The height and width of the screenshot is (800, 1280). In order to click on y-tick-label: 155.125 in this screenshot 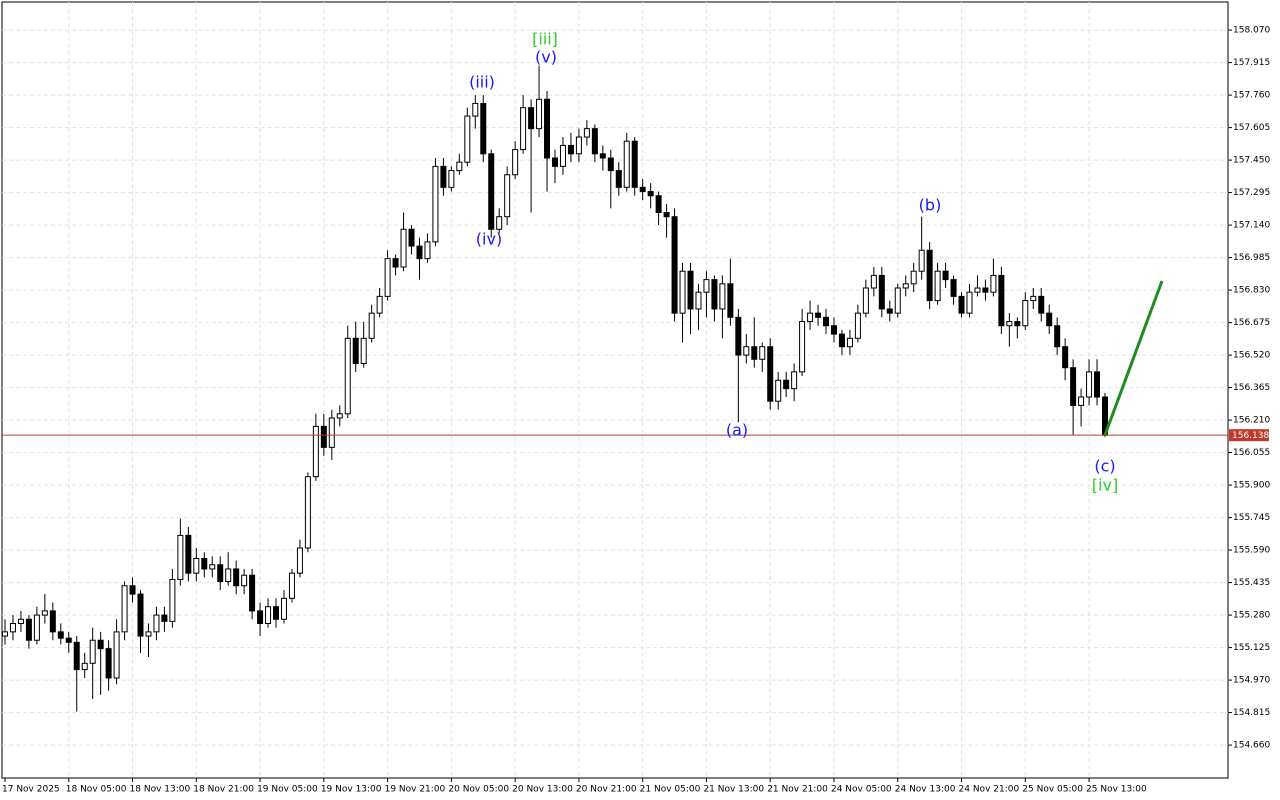, I will do `click(1251, 648)`.